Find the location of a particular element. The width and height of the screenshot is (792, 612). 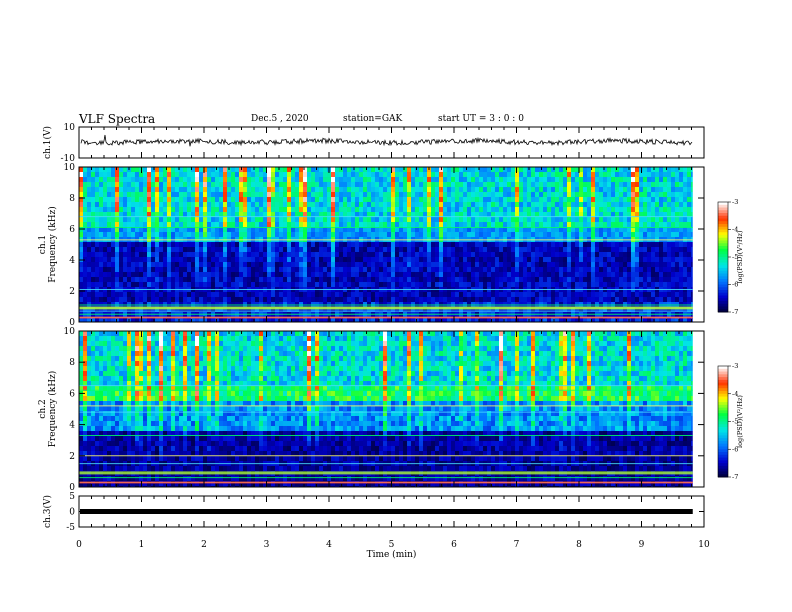

y-tick-label: 4 is located at coordinates (72, 261).